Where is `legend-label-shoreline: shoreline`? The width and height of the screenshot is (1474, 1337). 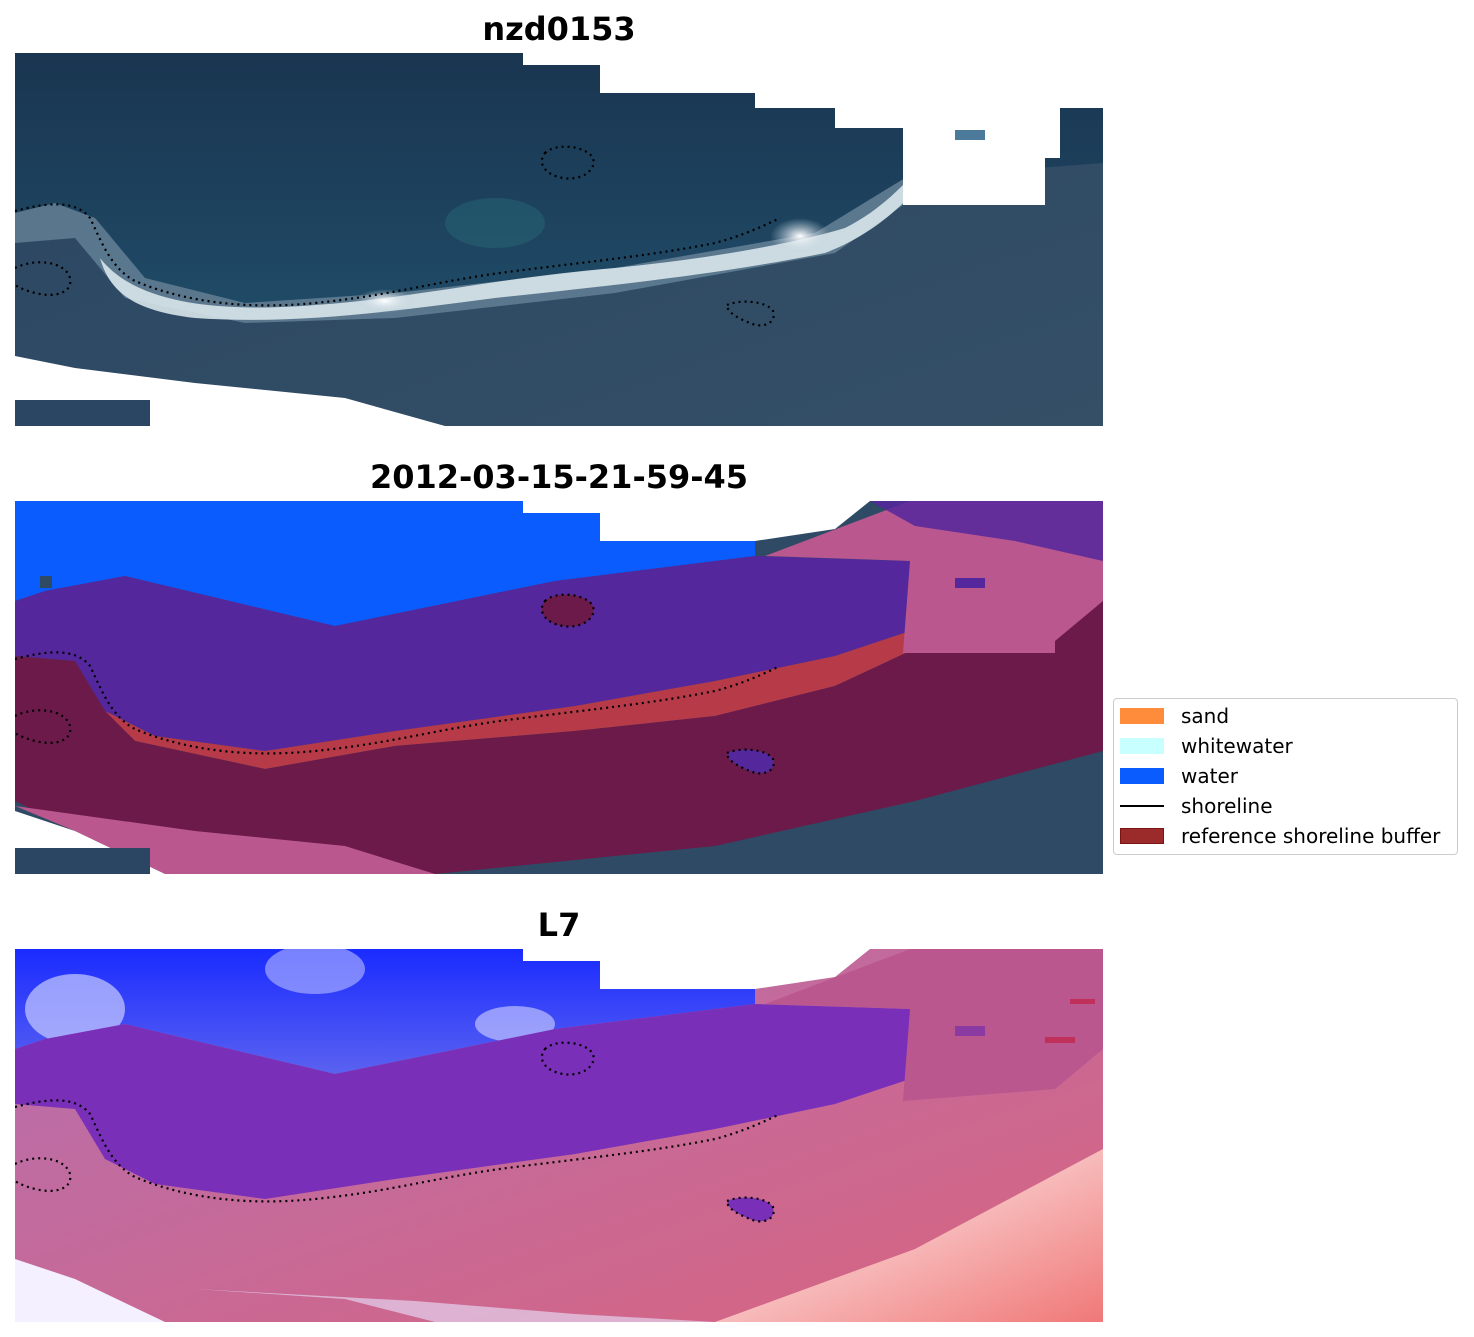
legend-label-shoreline: shoreline is located at coordinates (1227, 806).